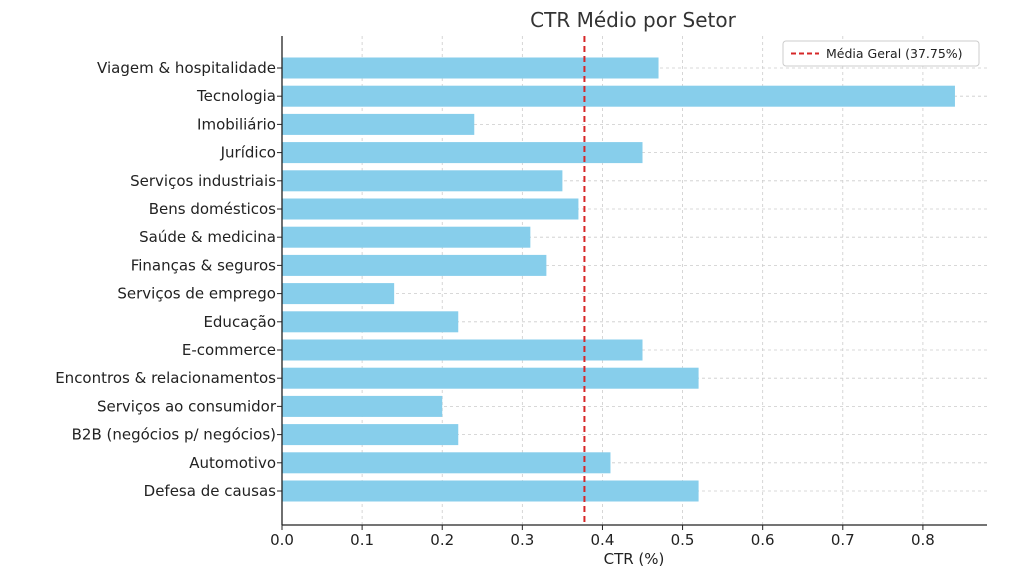 The width and height of the screenshot is (1024, 576). What do you see at coordinates (763, 540) in the screenshot?
I see `x-tick-label: 0.6` at bounding box center [763, 540].